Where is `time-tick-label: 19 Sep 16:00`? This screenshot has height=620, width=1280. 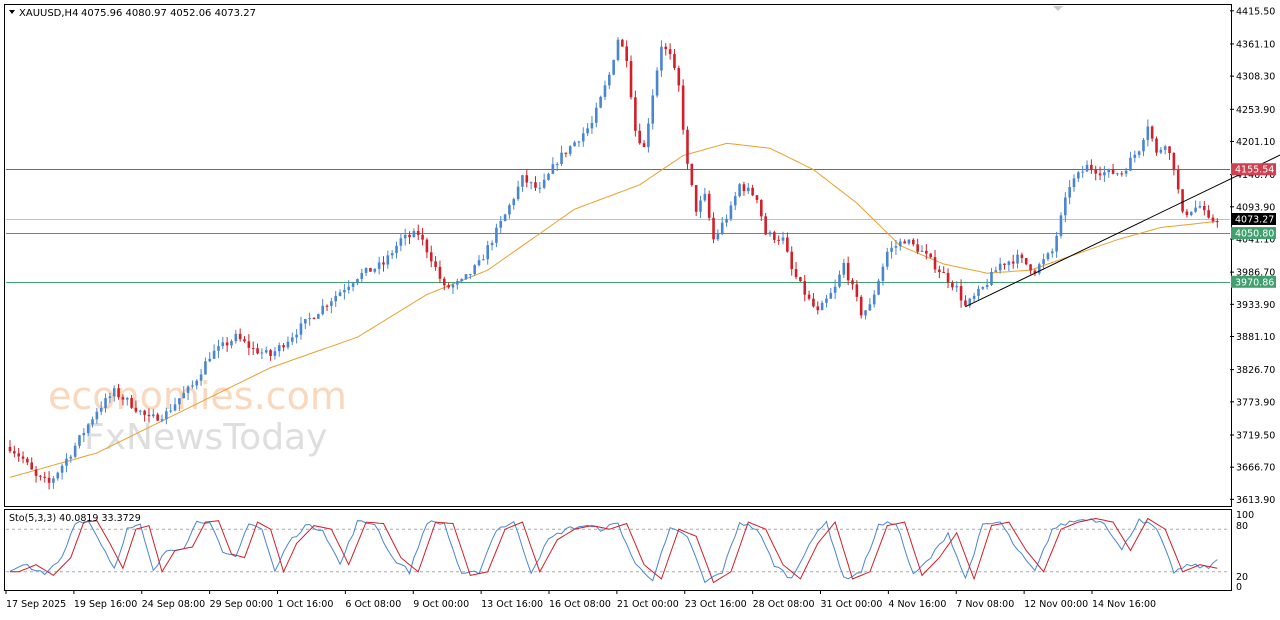 time-tick-label: 19 Sep 16:00 is located at coordinates (105, 604).